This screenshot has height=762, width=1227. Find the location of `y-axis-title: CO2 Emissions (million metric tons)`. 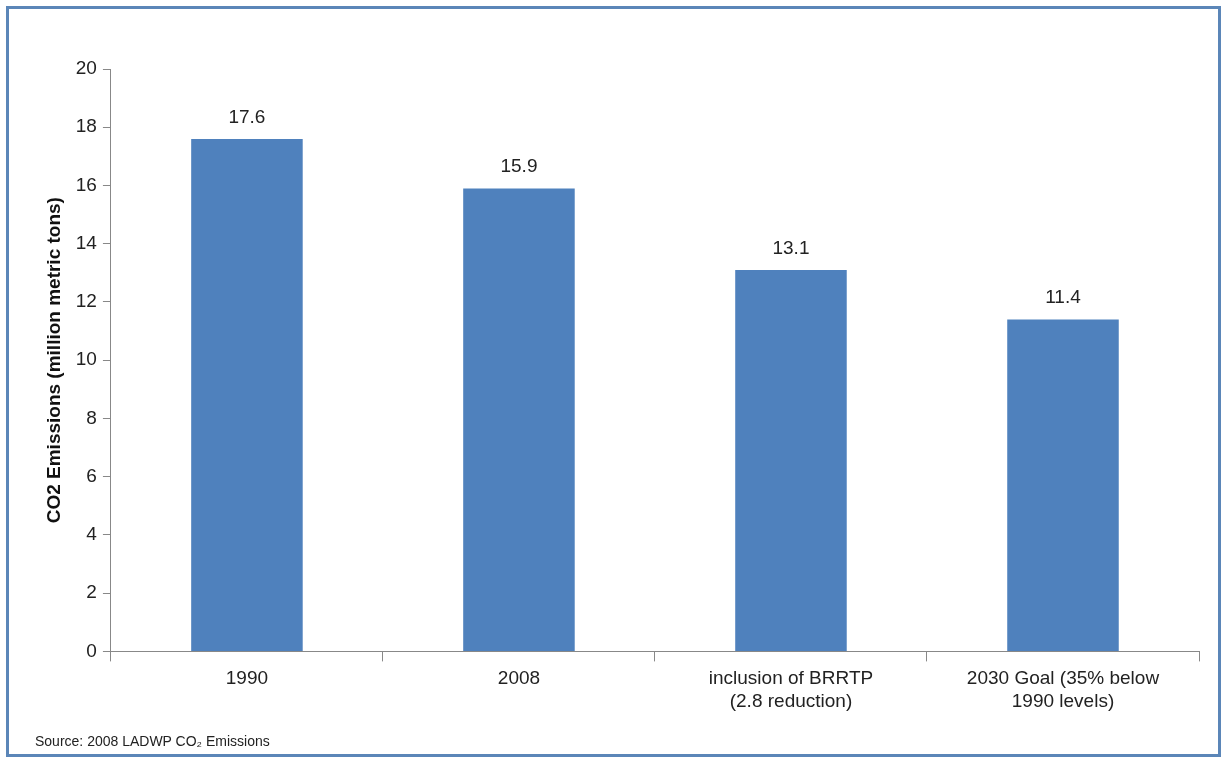

y-axis-title: CO2 Emissions (million metric tons) is located at coordinates (53, 360).